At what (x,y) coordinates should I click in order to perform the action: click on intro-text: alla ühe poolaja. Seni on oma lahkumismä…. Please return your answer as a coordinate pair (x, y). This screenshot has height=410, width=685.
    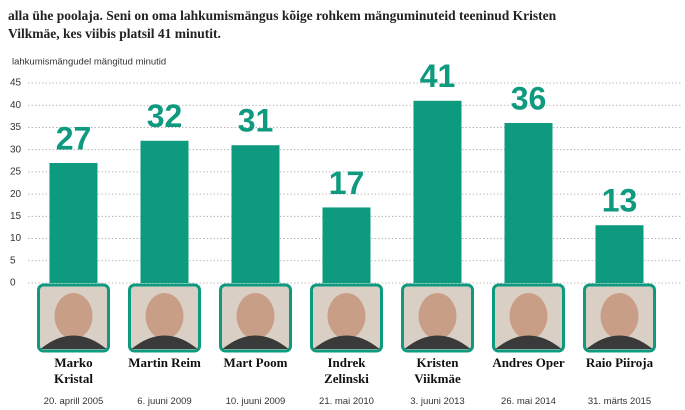
    Looking at the image, I should click on (282, 15).